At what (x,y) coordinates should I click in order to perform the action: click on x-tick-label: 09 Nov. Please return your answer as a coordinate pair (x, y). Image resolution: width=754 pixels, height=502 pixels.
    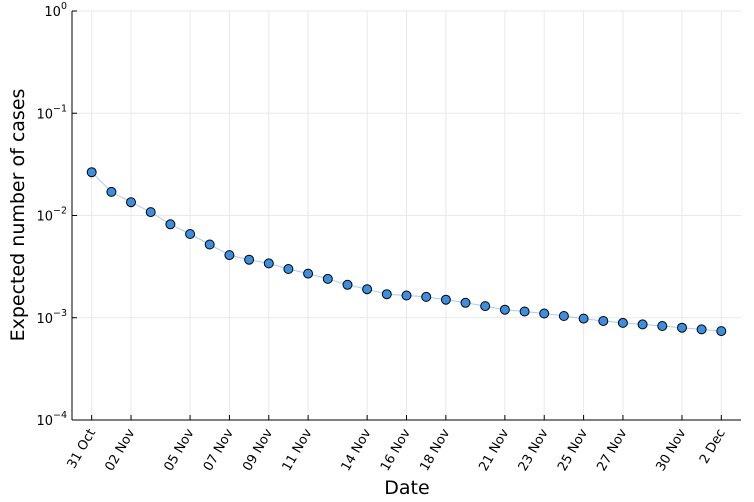
    Looking at the image, I should click on (258, 450).